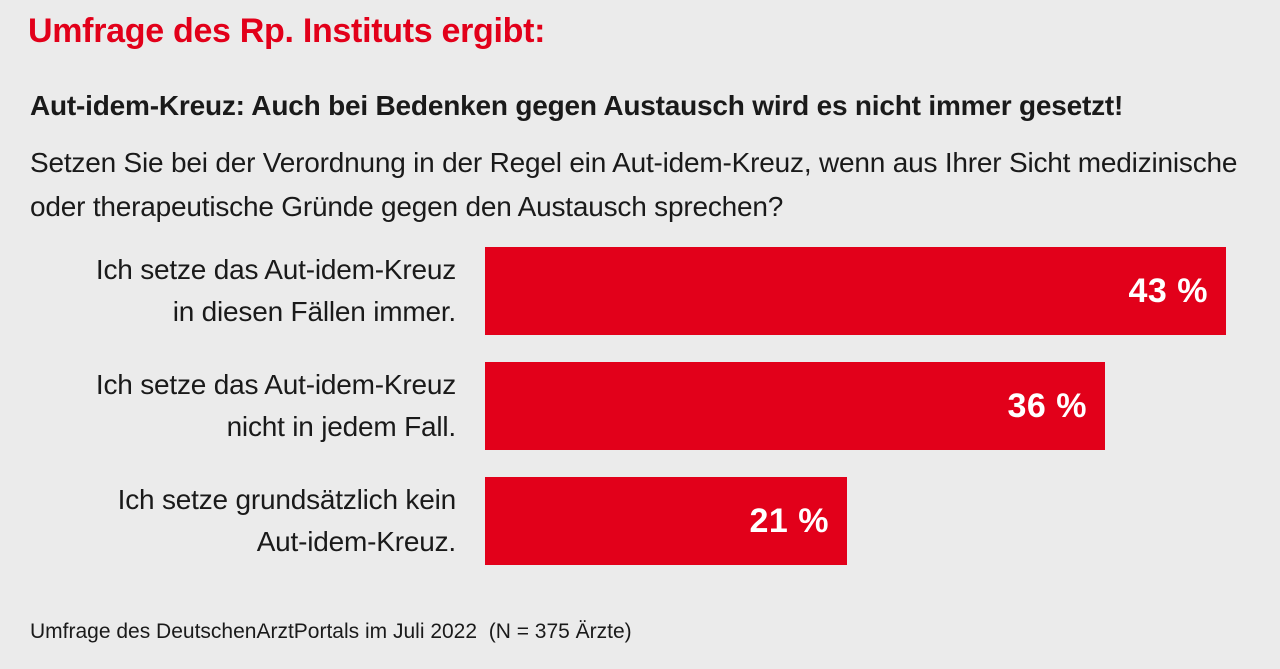 This screenshot has height=669, width=1280. What do you see at coordinates (314, 311) in the screenshot?
I see `bar-category-label-line: in diesen Fällen immer.` at bounding box center [314, 311].